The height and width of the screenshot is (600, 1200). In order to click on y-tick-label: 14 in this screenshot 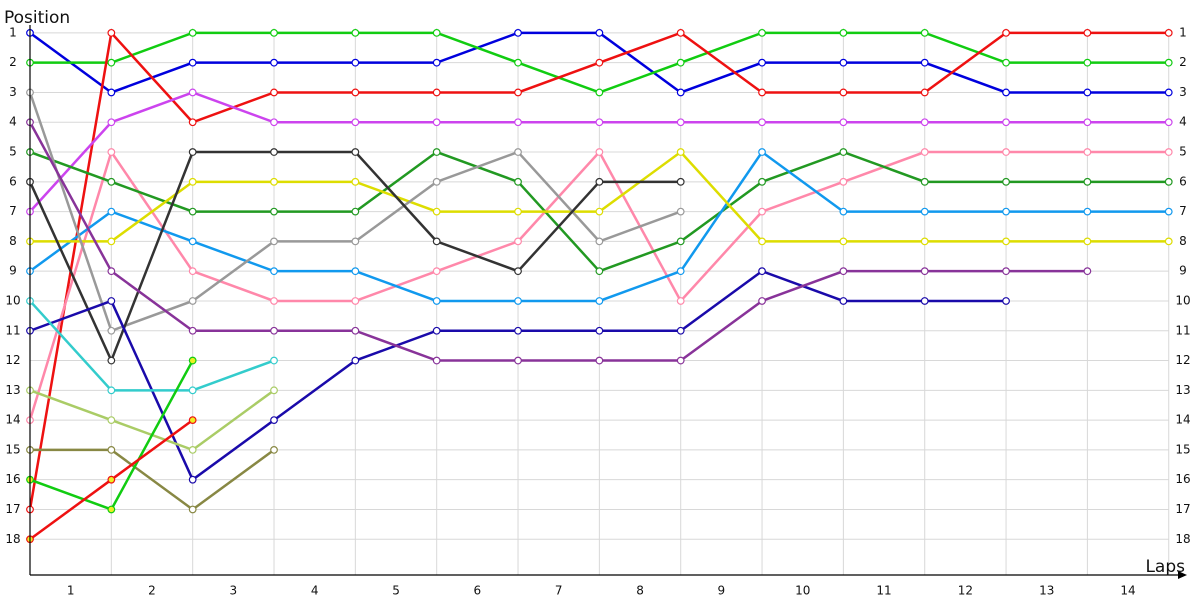, I will do `click(12, 420)`.